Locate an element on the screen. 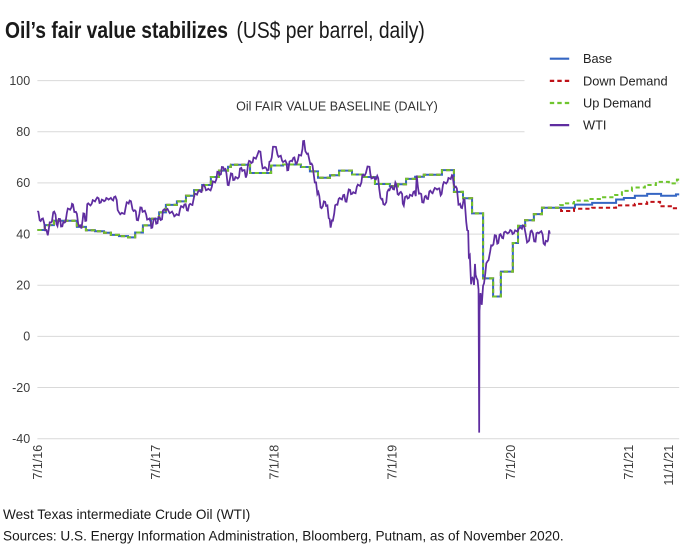 The image size is (700, 560). xtick-label-7/1/18: 7/1/18 is located at coordinates (274, 462).